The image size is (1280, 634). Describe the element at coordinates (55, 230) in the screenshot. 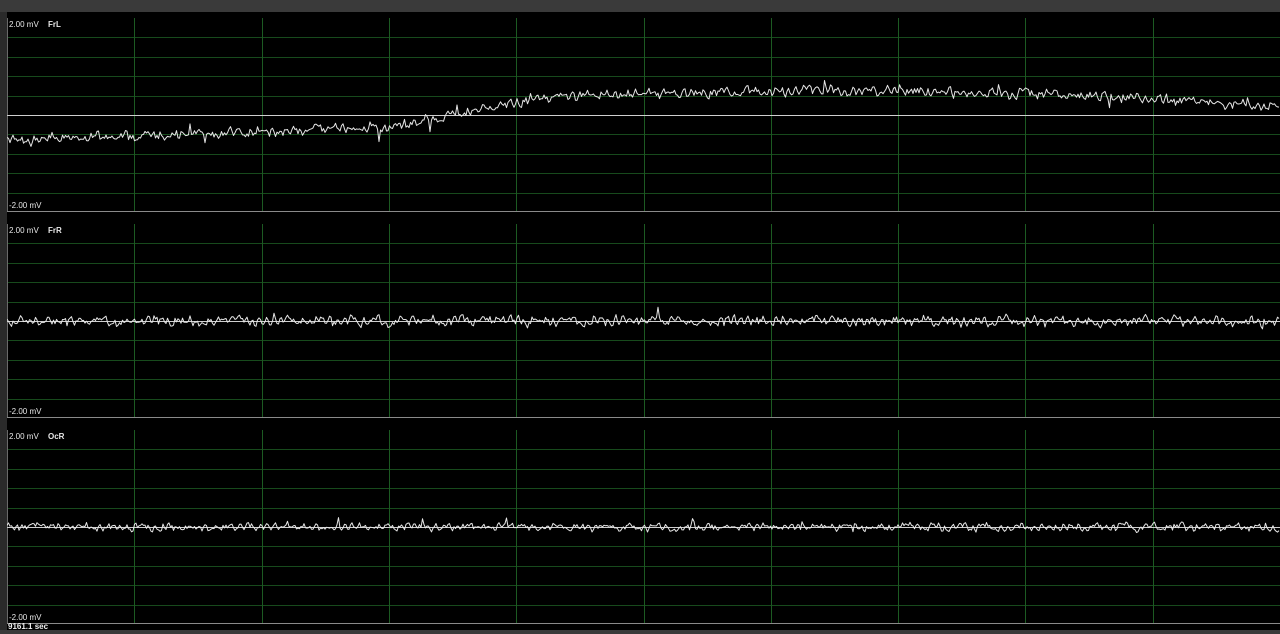

I see `channel-name-label: FrR` at that location.